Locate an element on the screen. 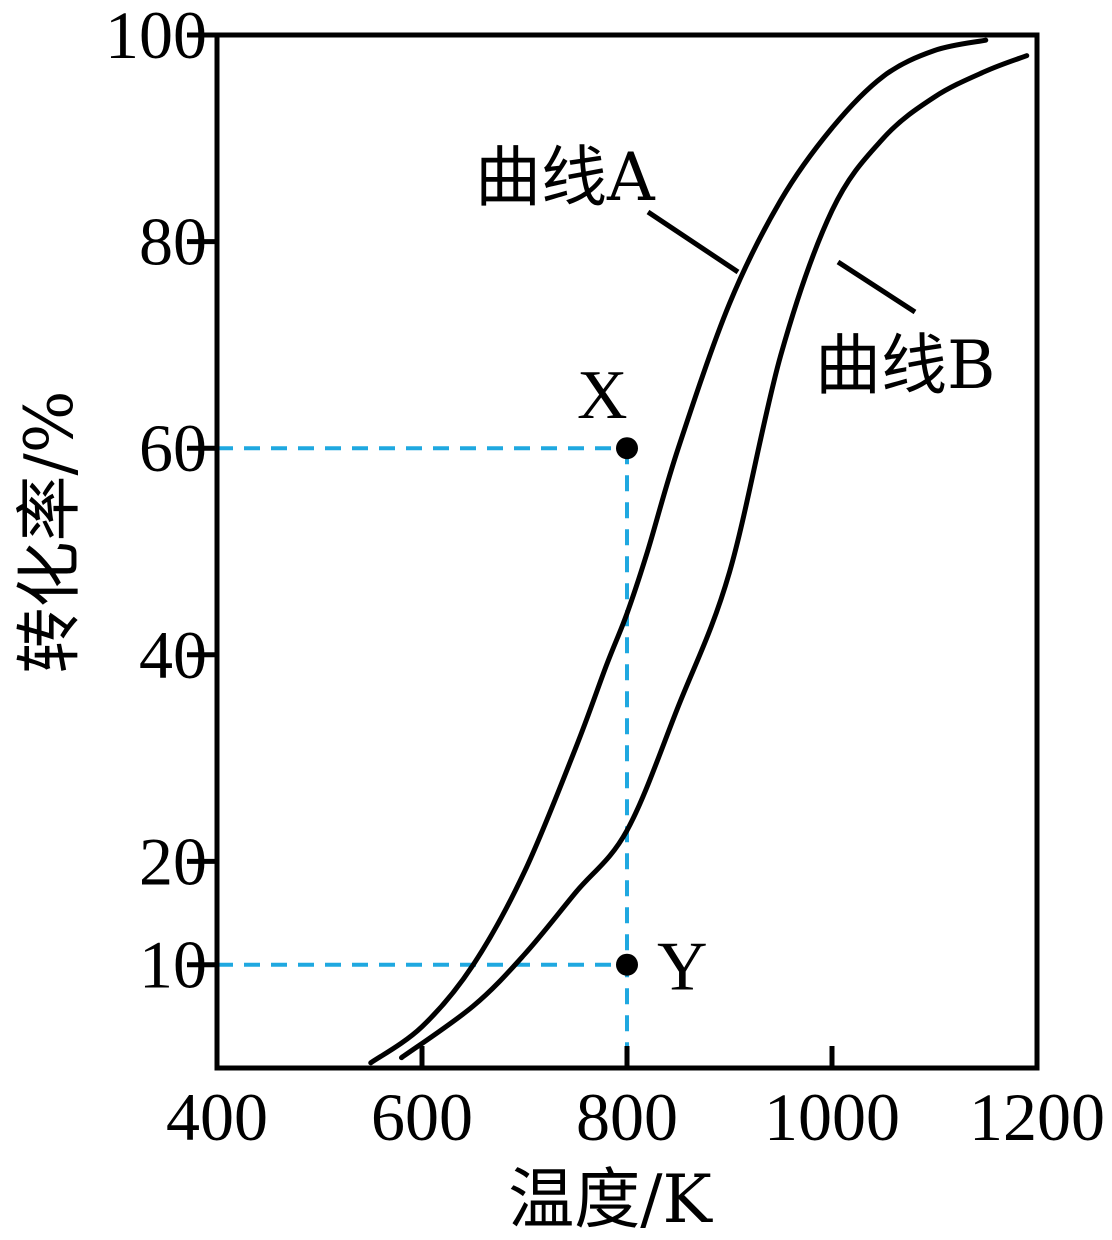 This screenshot has width=1112, height=1240. point-label-X: X is located at coordinates (602, 395).